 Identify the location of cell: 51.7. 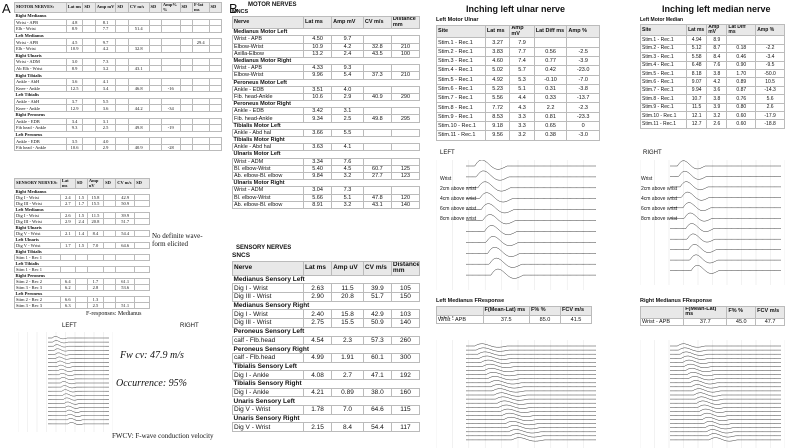
(377, 297).